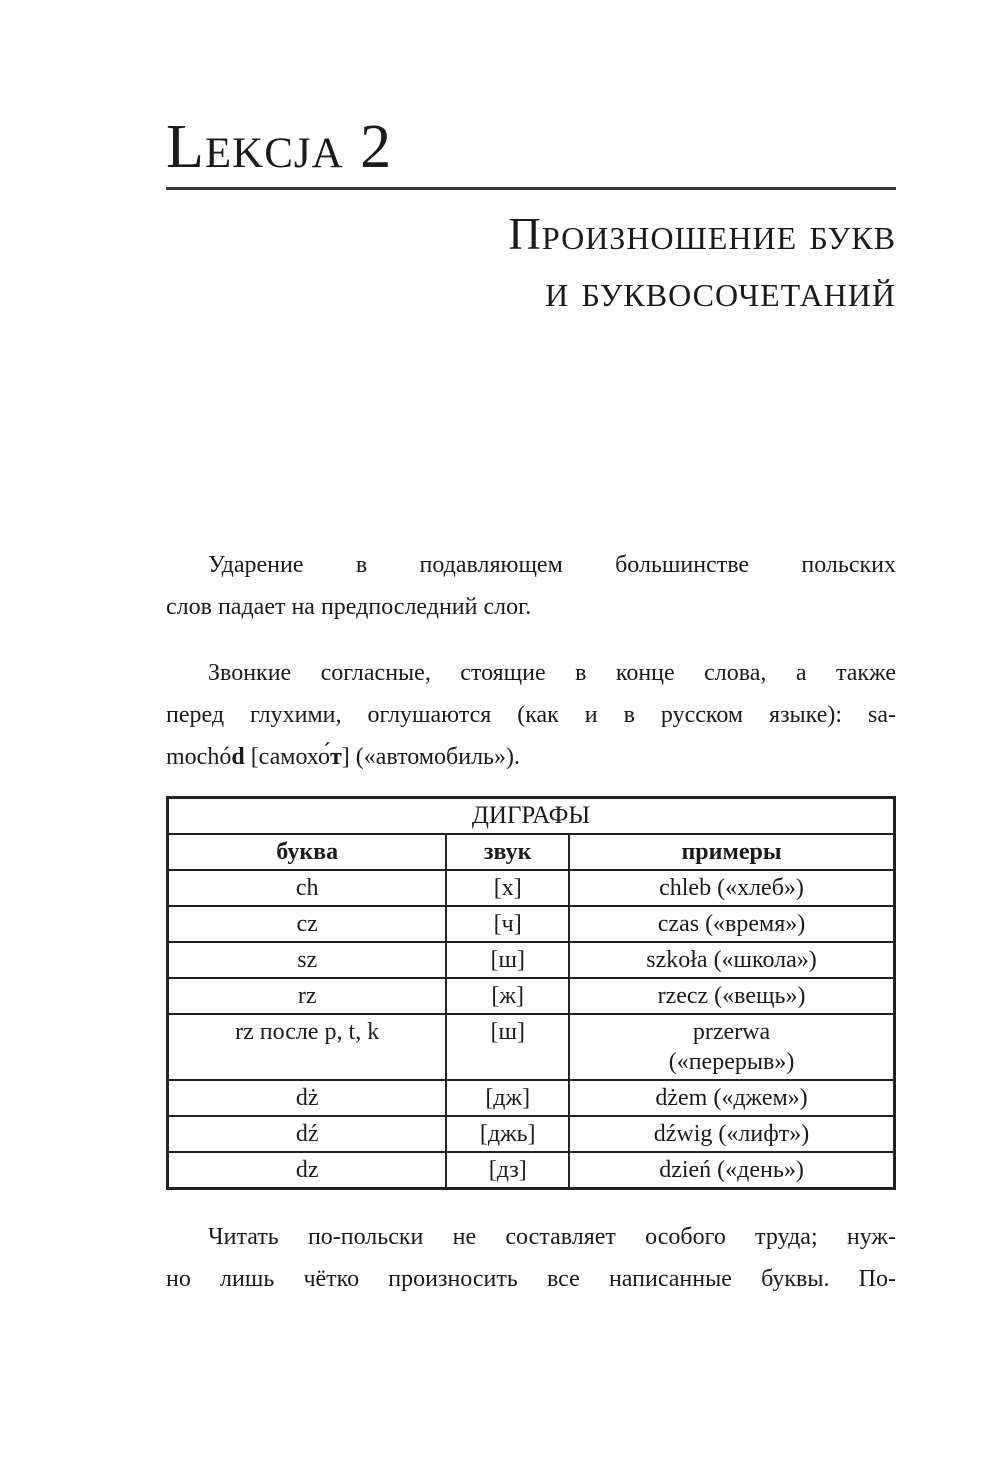 The height and width of the screenshot is (1462, 1000). Describe the element at coordinates (531, 188) in the screenshot. I see `heading-rule` at that location.